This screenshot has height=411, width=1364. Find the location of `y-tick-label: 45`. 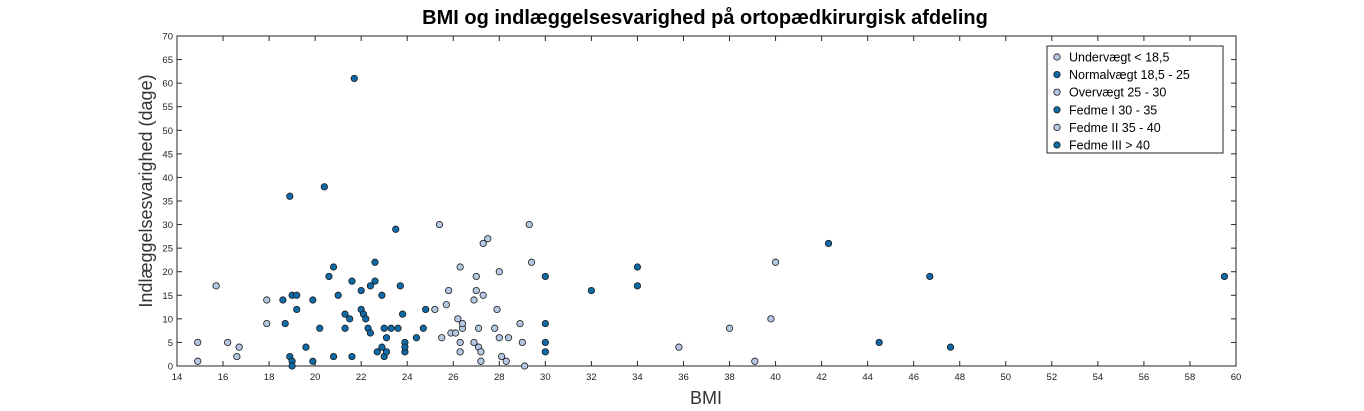

y-tick-label: 45 is located at coordinates (167, 154).